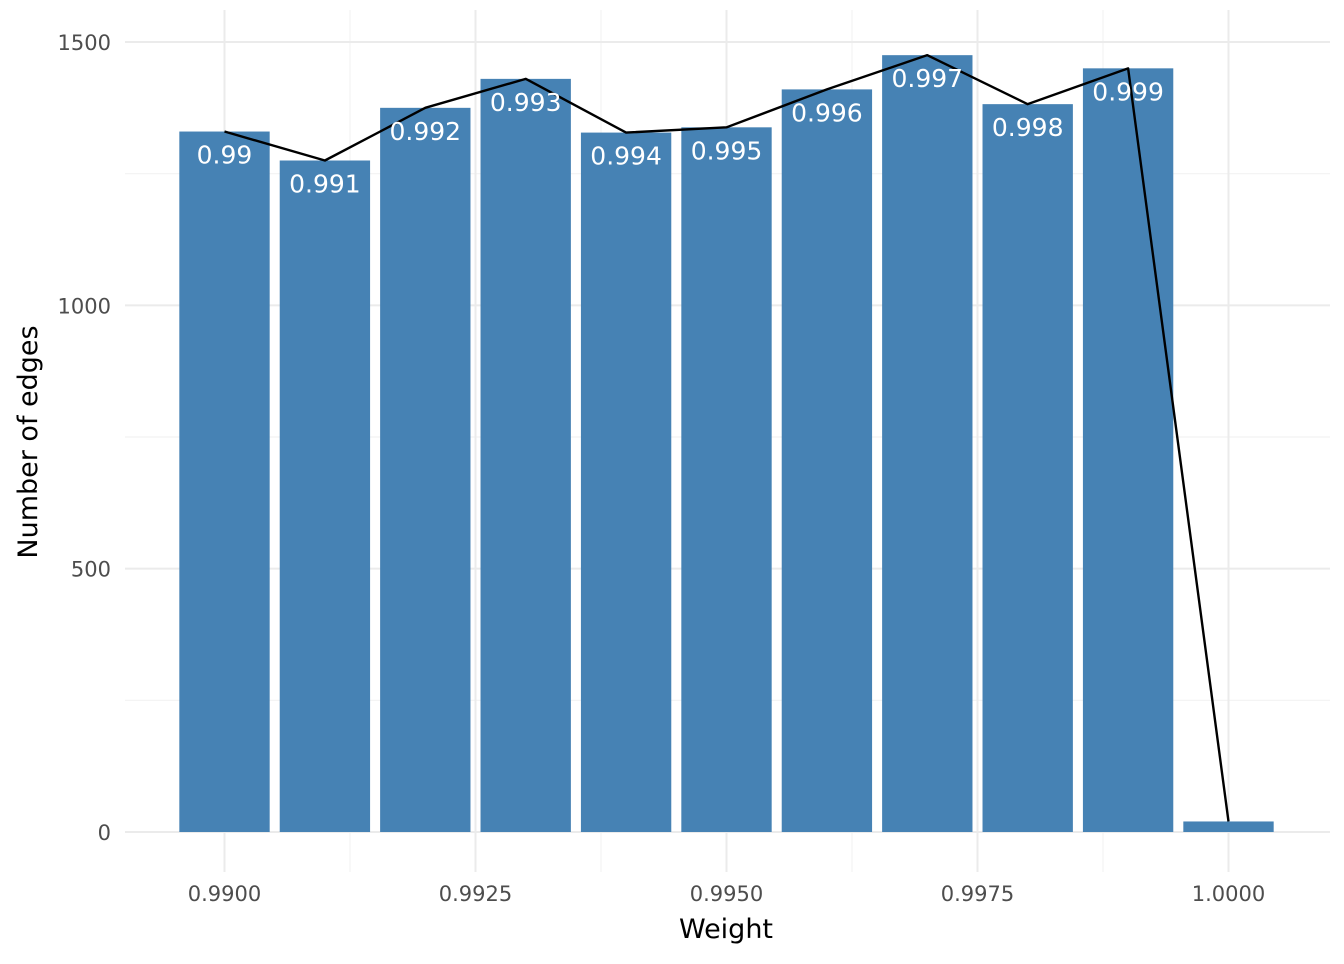 The image size is (1344, 964). I want to click on y-axis-title: Number of edges, so click(28, 441).